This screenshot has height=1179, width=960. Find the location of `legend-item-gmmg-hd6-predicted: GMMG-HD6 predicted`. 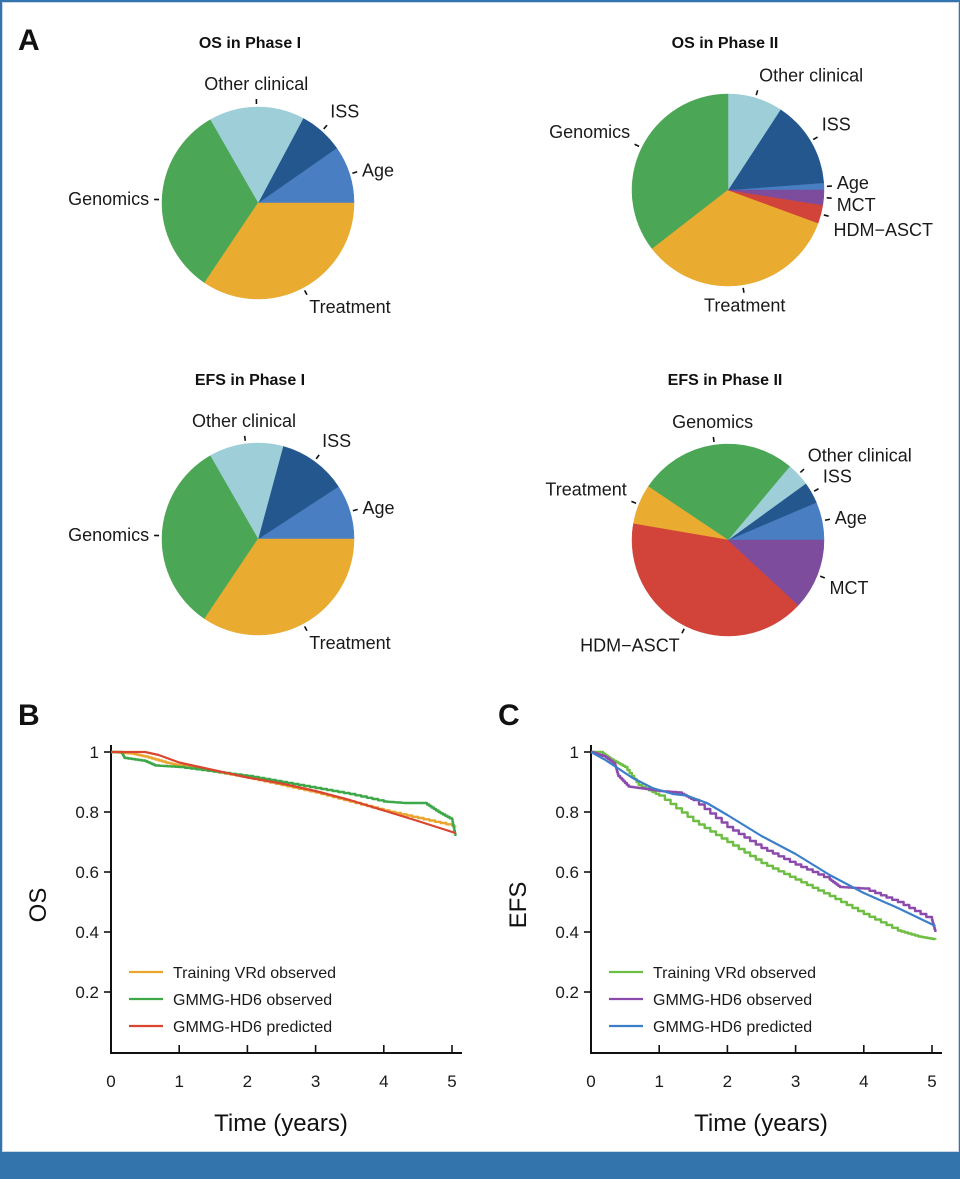

legend-item-gmmg-hd6-predicted: GMMG-HD6 predicted is located at coordinates (252, 1027).